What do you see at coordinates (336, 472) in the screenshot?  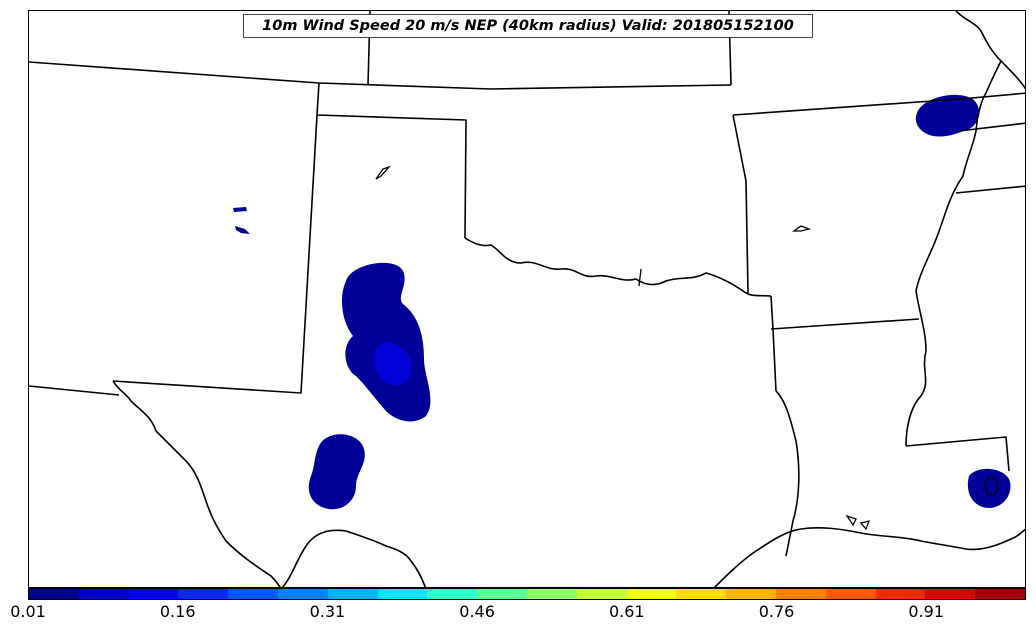 I see `probability-area-southwest-texas` at bounding box center [336, 472].